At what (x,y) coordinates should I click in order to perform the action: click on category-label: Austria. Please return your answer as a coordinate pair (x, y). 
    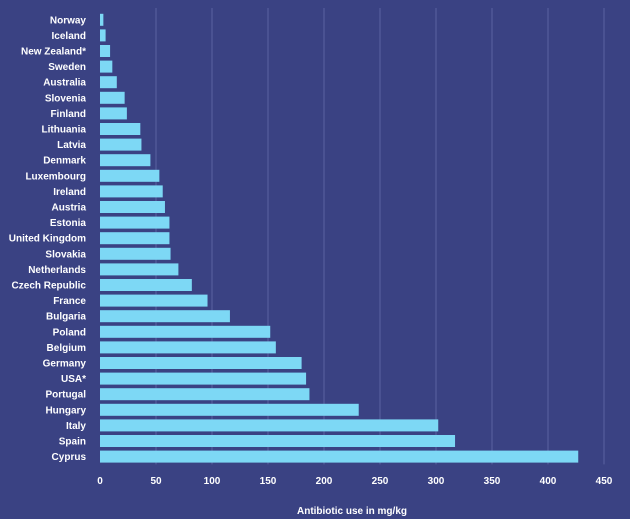
    Looking at the image, I should click on (69, 208).